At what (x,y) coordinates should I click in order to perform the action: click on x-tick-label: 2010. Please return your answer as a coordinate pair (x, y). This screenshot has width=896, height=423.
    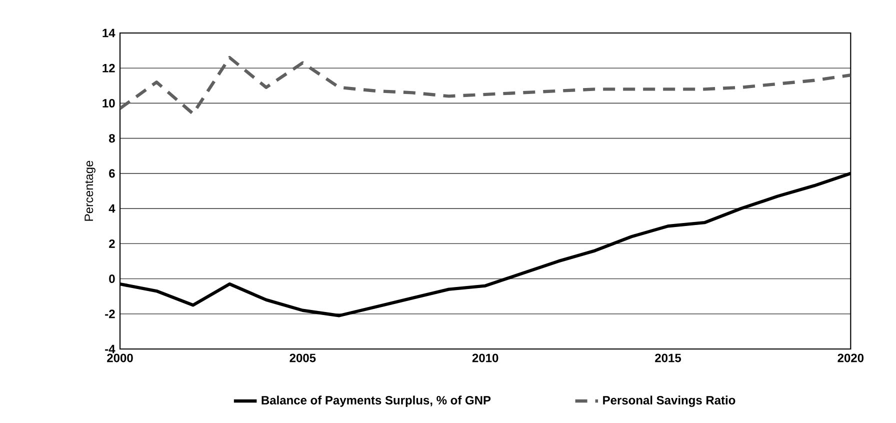
    Looking at the image, I should click on (485, 358).